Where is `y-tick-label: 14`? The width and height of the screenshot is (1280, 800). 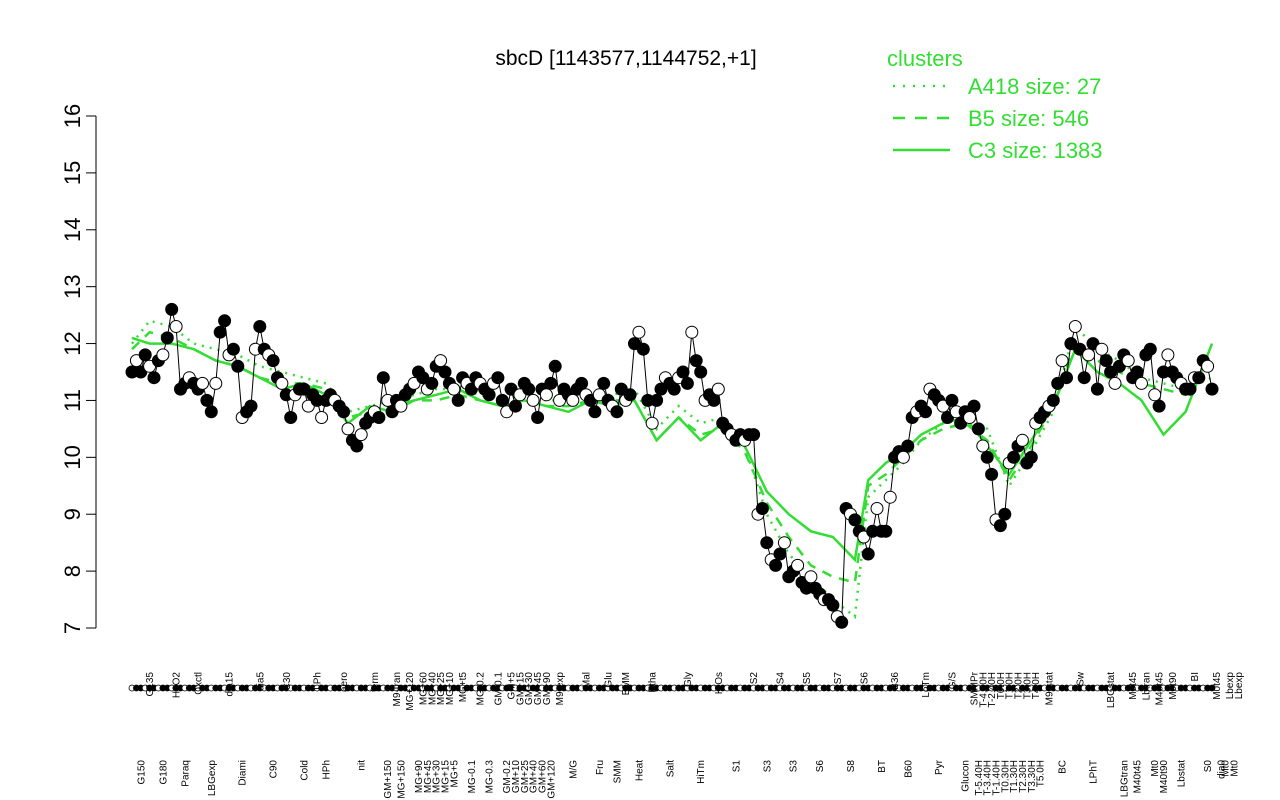 y-tick-label: 14 is located at coordinates (72, 230).